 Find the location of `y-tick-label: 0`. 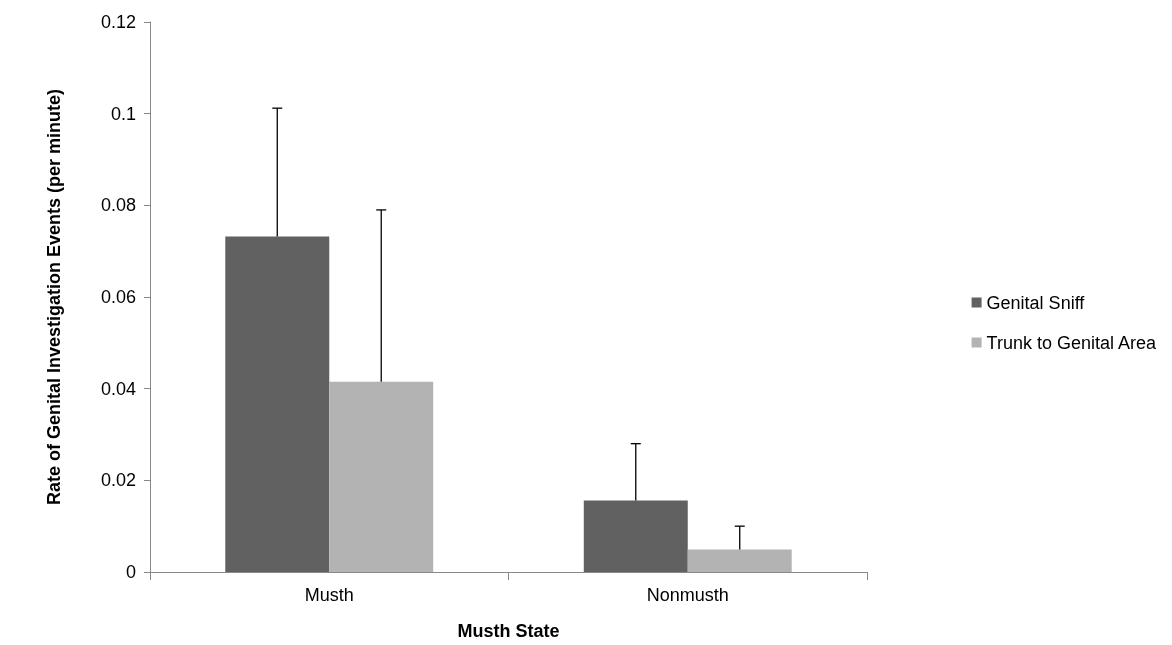

y-tick-label: 0 is located at coordinates (130, 572).